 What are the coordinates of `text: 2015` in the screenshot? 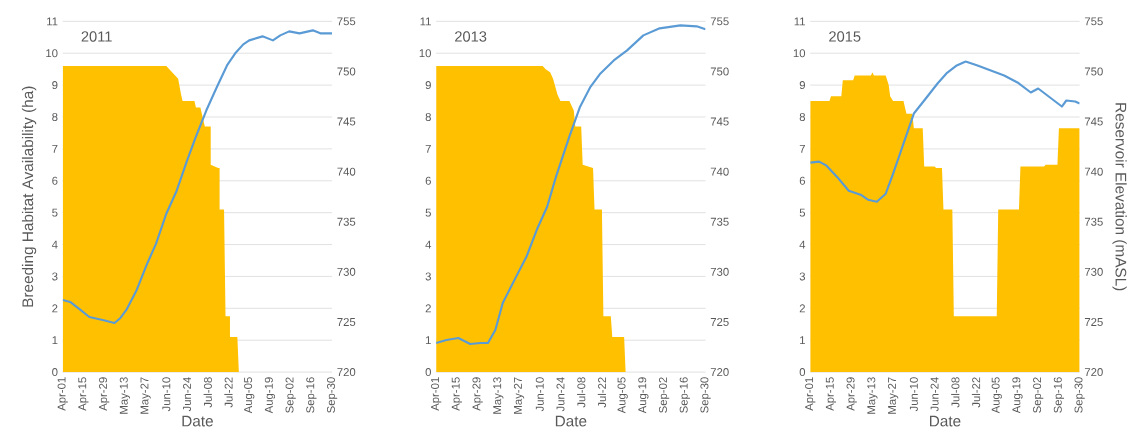 It's located at (845, 36).